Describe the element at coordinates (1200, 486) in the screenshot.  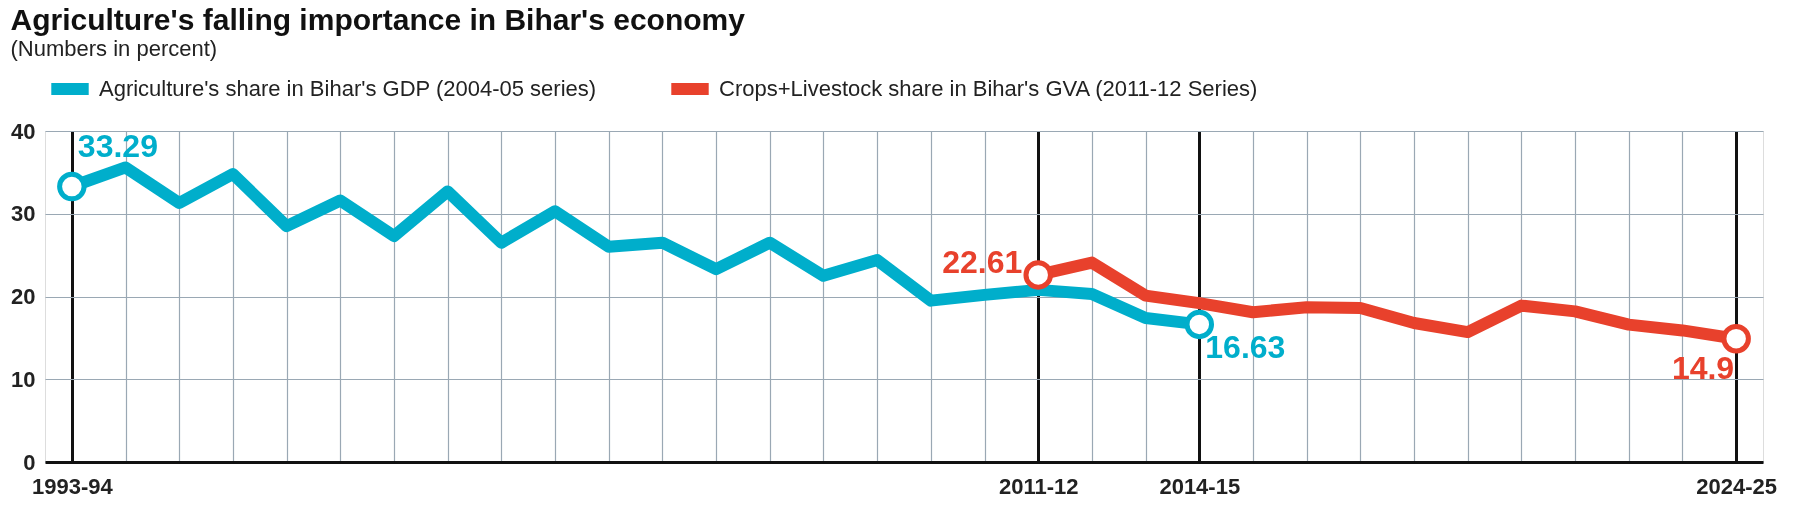
I see `x-tick-label: 2014-15` at that location.